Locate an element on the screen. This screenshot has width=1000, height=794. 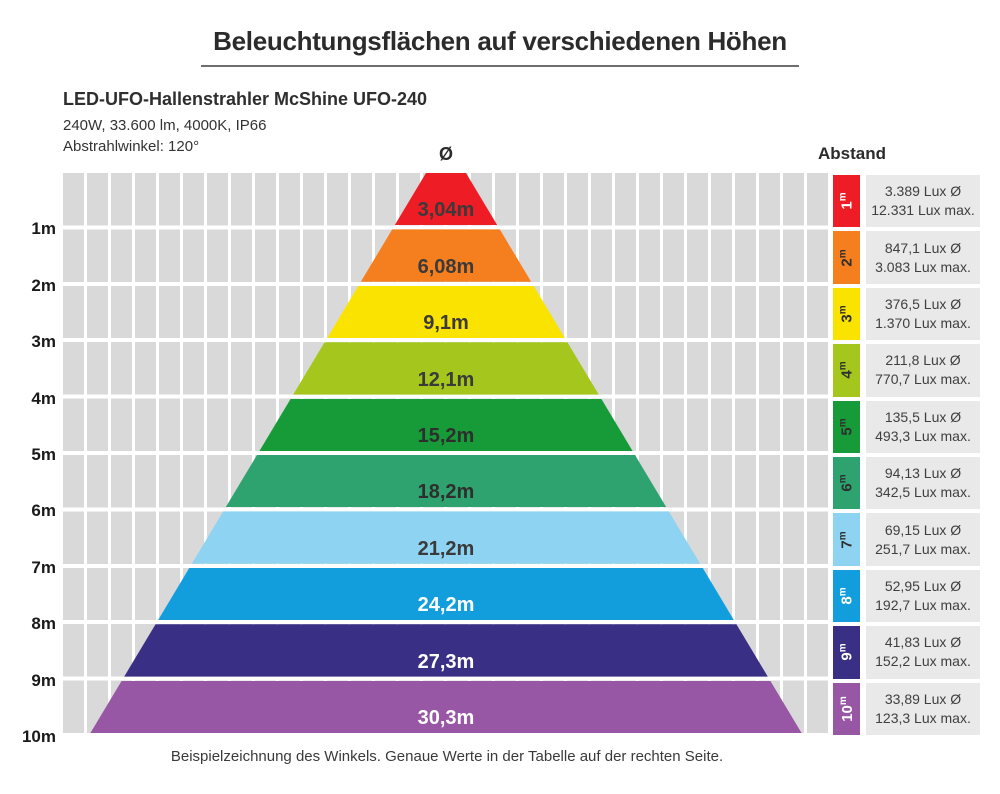
diameter-value-7m: 21,2m is located at coordinates (446, 548).